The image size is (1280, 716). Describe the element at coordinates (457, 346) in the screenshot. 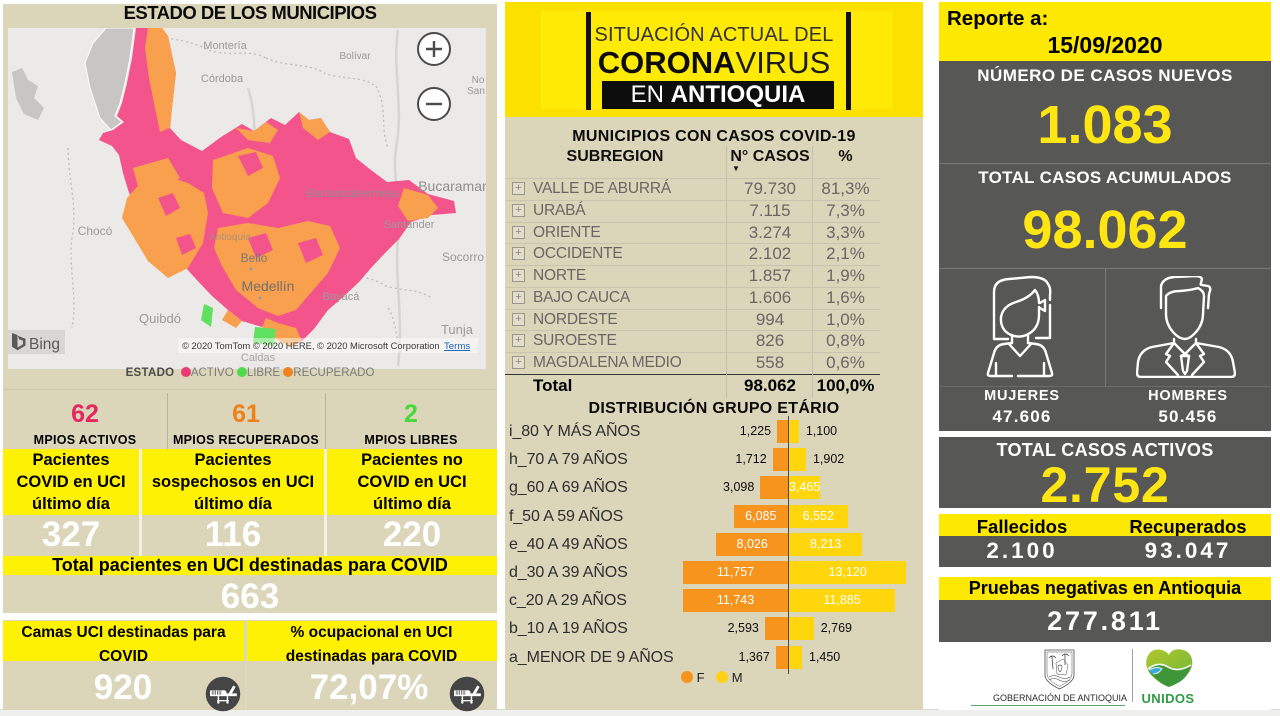

I see `svg-text: Terms` at that location.